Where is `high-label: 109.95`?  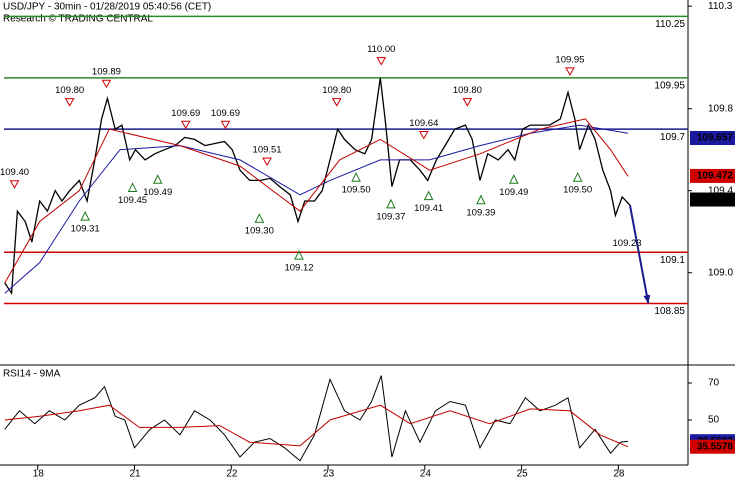
high-label: 109.95 is located at coordinates (569, 59).